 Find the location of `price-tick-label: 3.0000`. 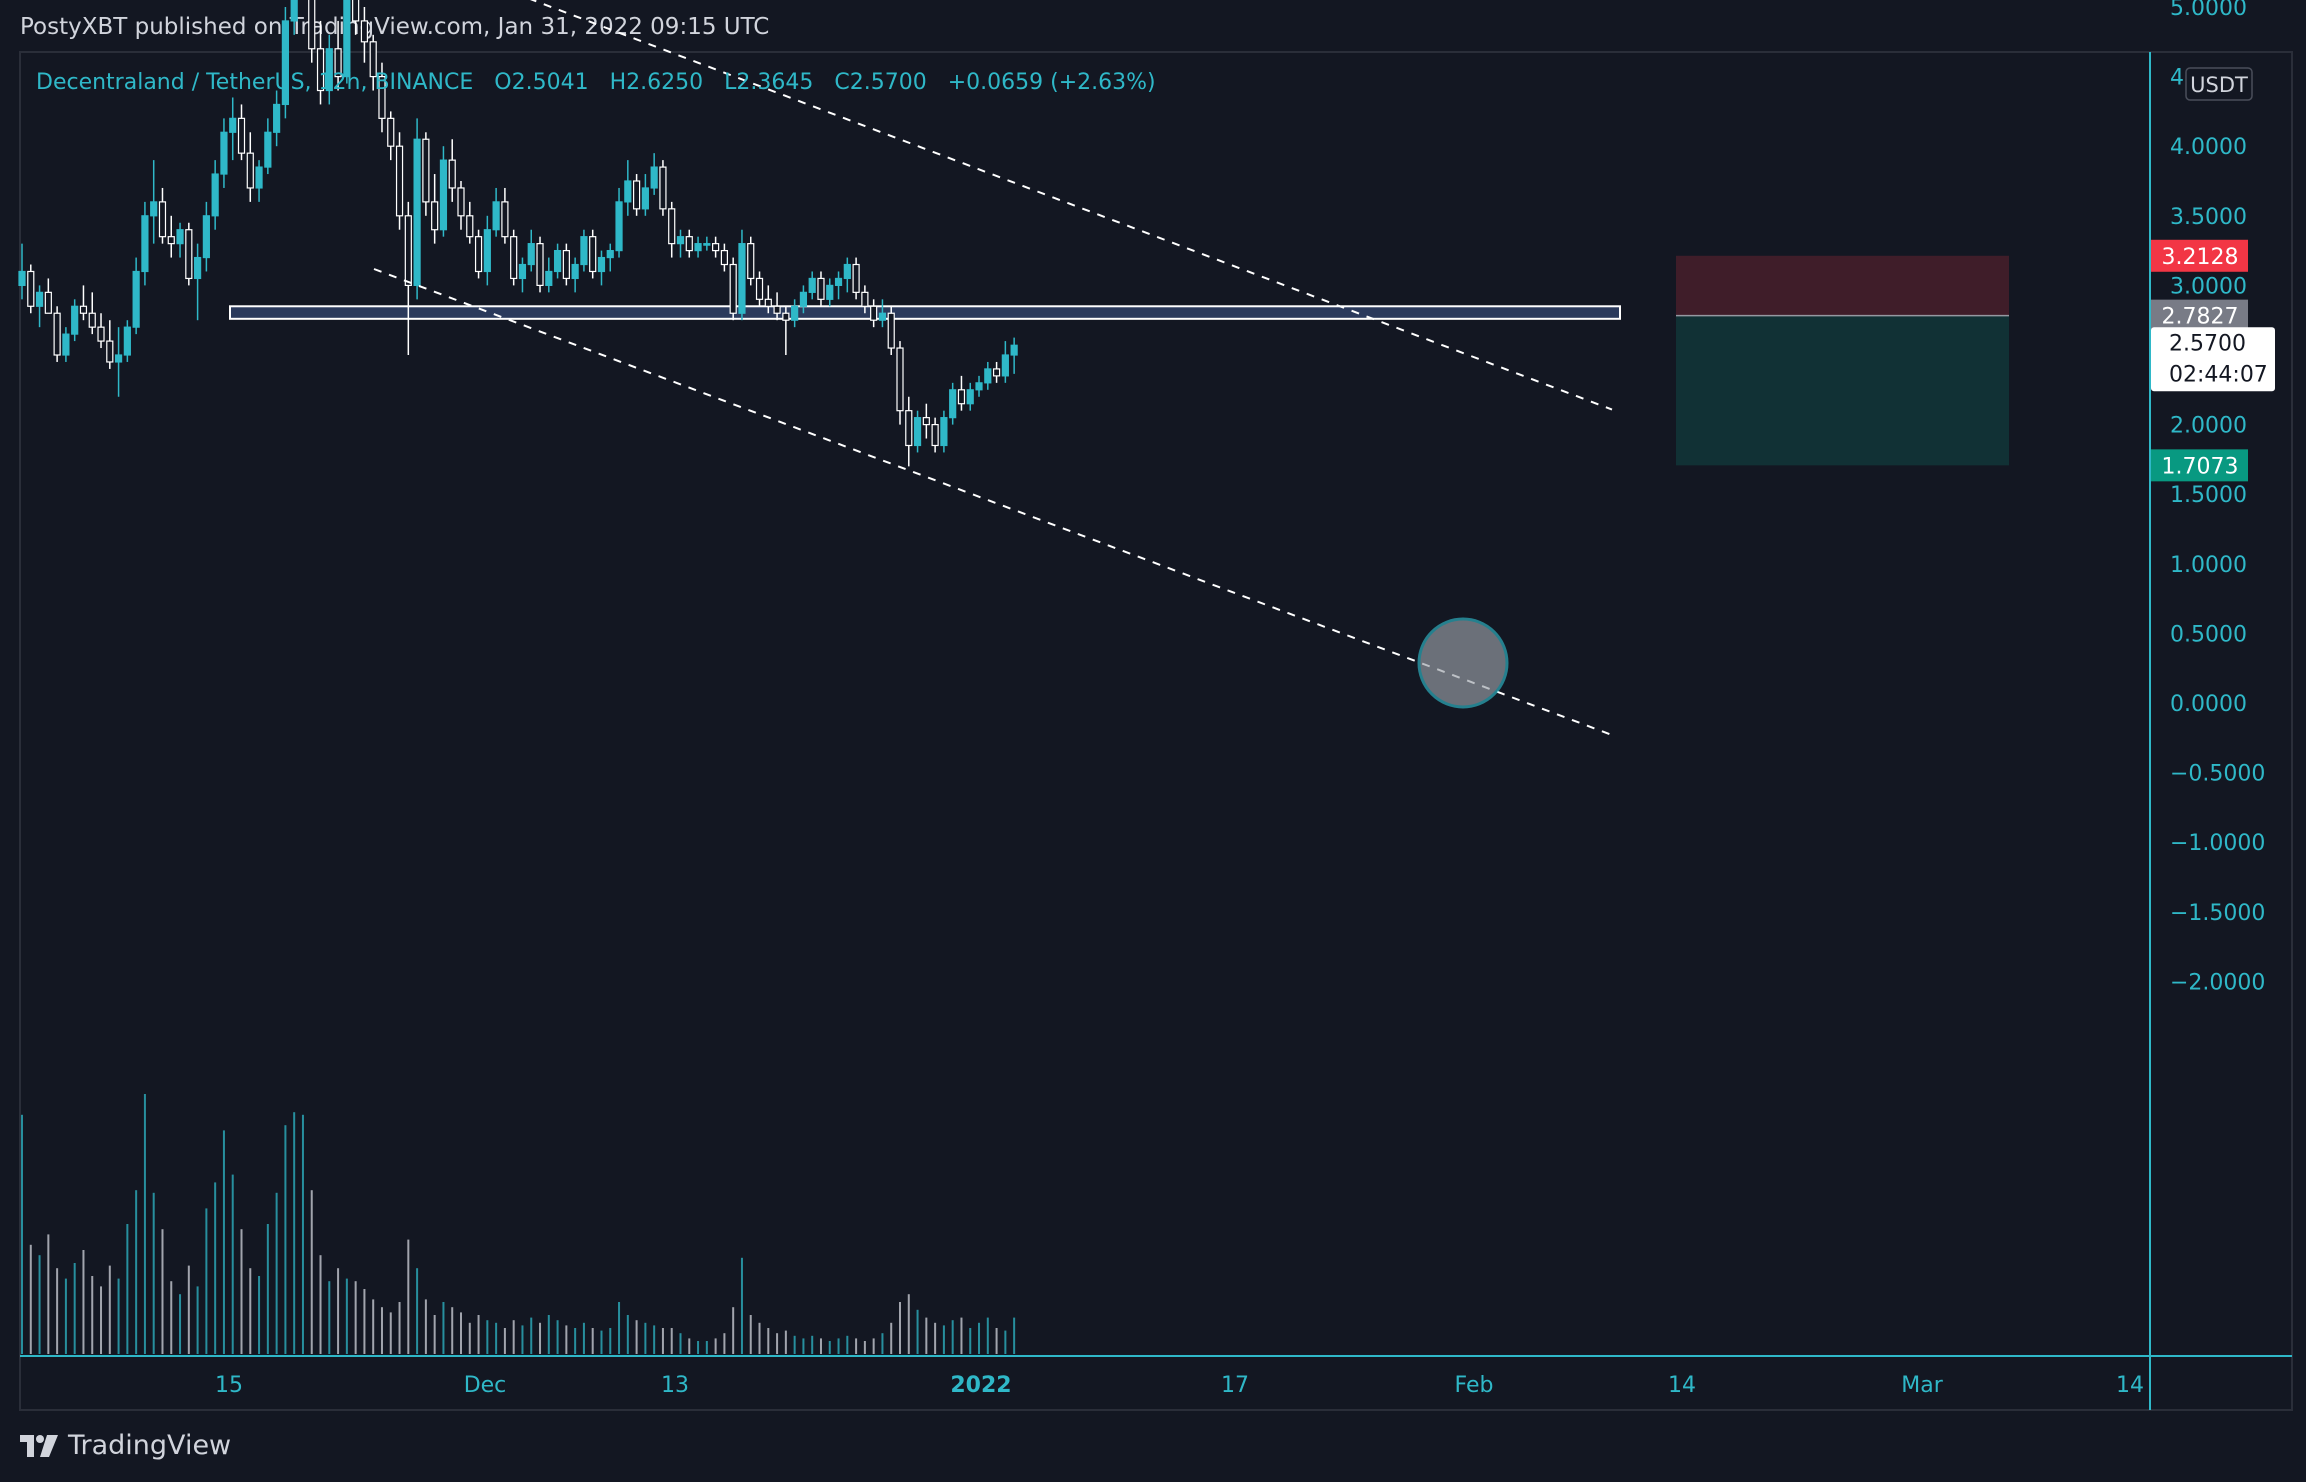

price-tick-label: 3.0000 is located at coordinates (2208, 286).